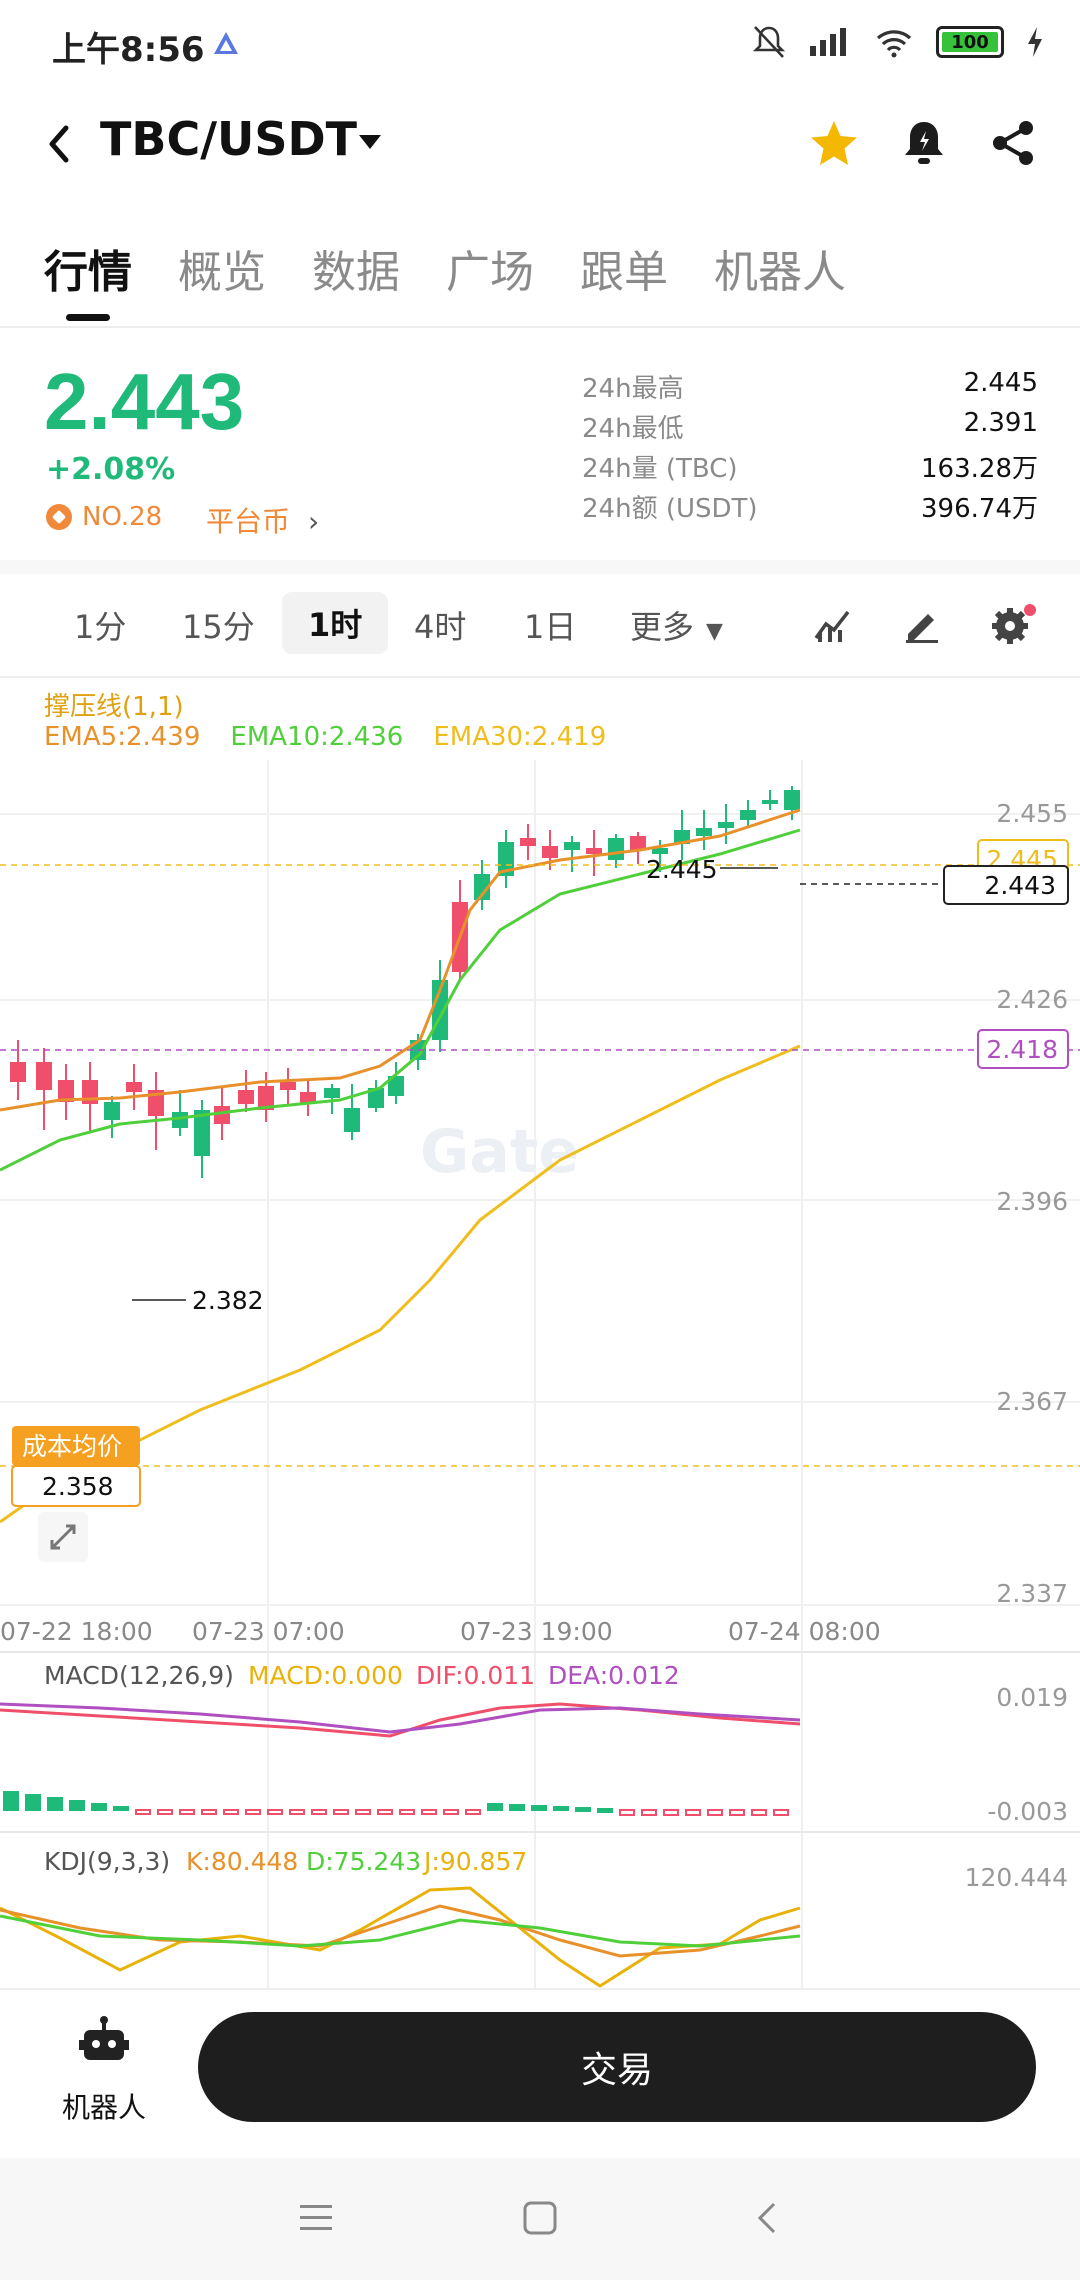 The image size is (1080, 2280). What do you see at coordinates (660, 469) in the screenshot?
I see `stat-label: 24h量 (TBC)` at bounding box center [660, 469].